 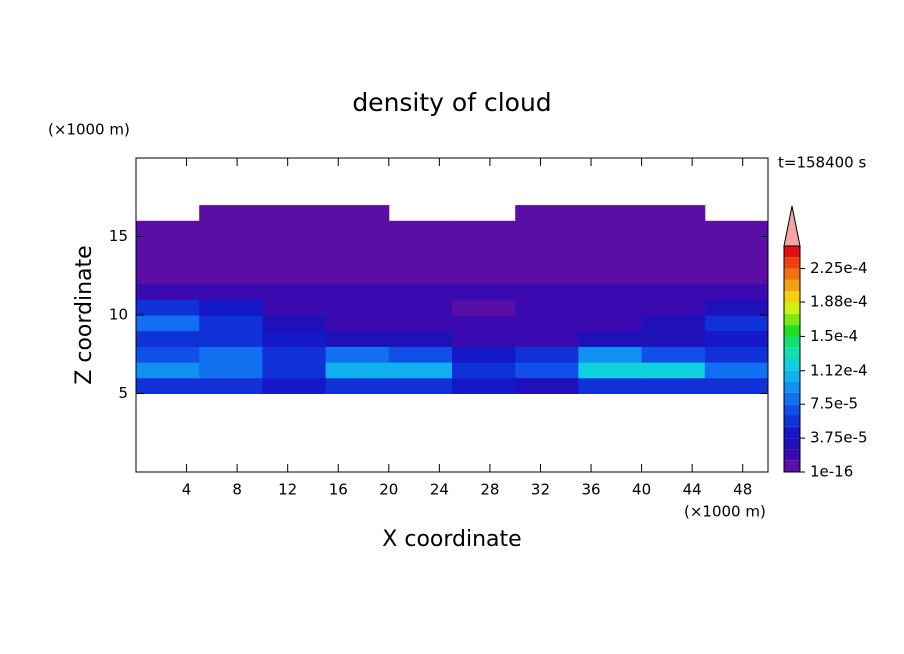 I want to click on y-tick-label: 15, so click(x=118, y=236).